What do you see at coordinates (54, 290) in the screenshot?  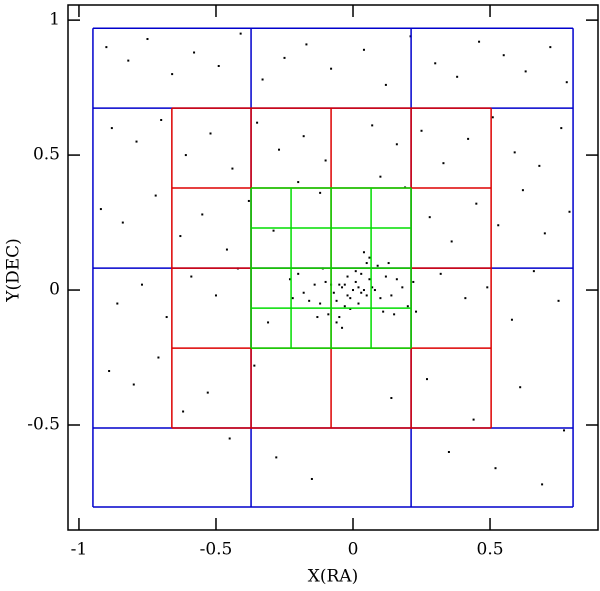 I see `y-tick-label: 0` at bounding box center [54, 290].